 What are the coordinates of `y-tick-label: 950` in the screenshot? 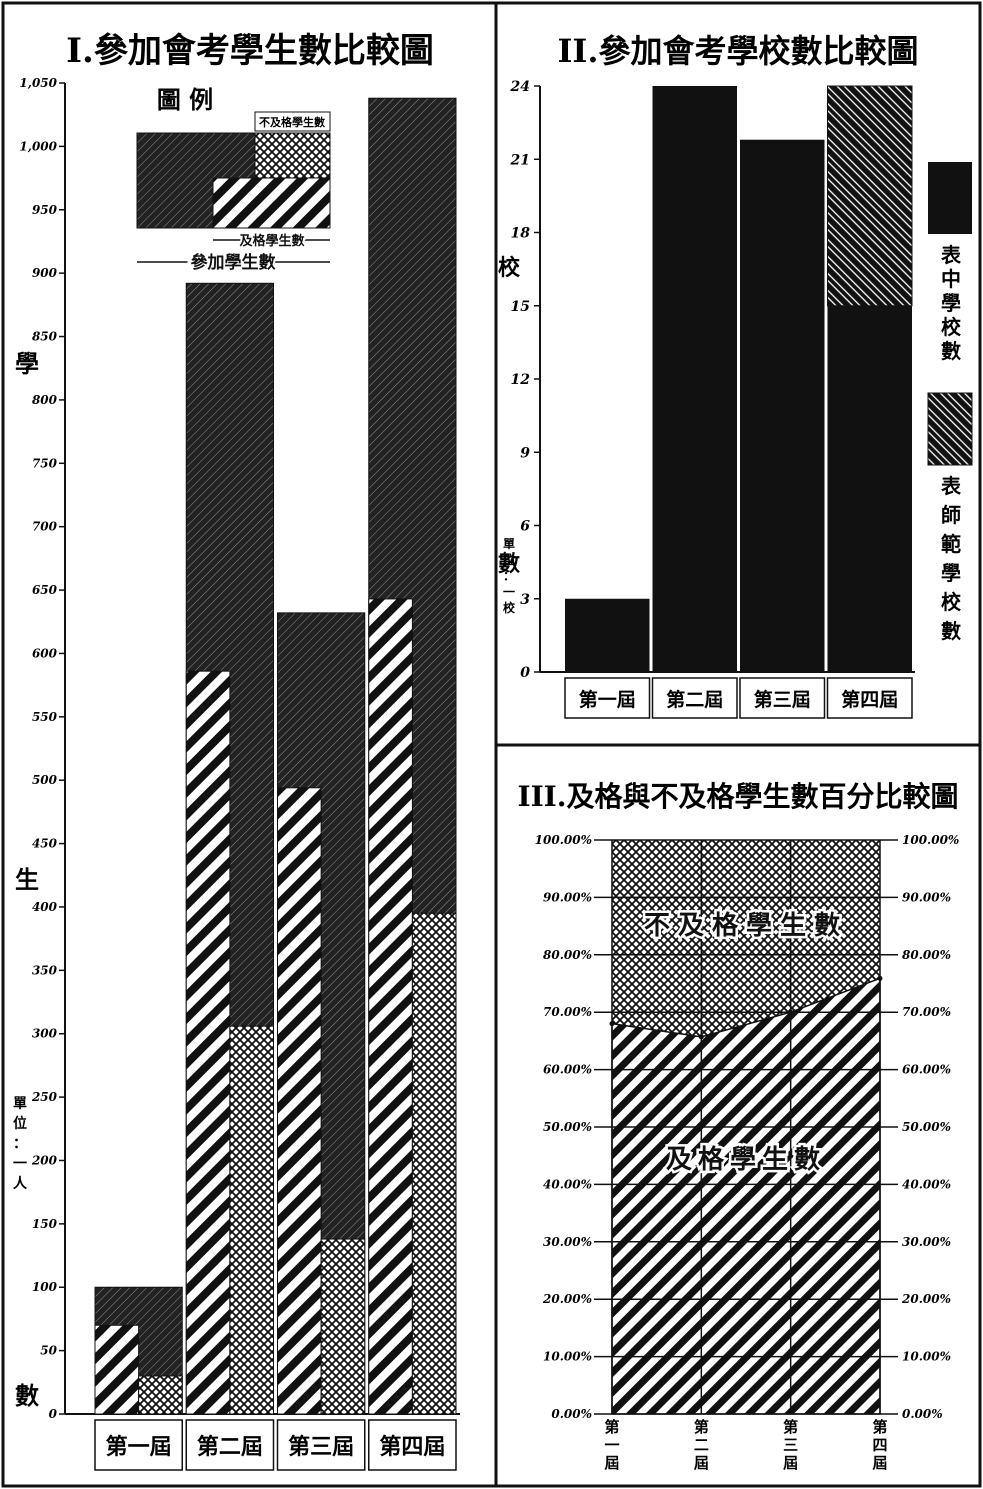 It's located at (45, 210).